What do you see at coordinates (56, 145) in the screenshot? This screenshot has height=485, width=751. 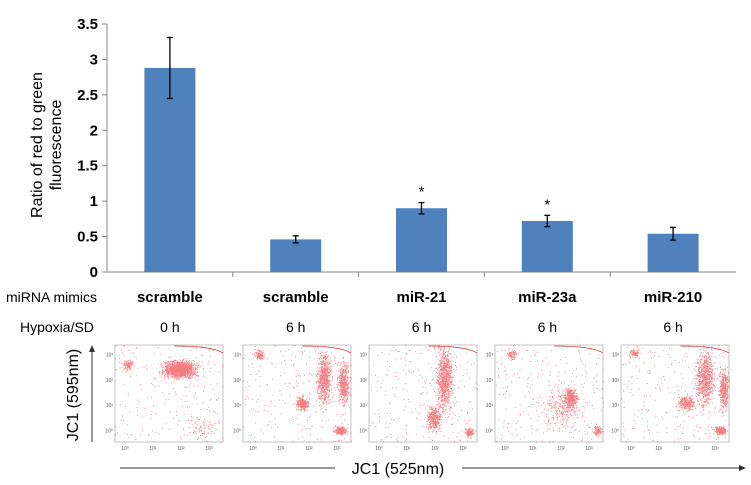 I see `y-axis-label-line2: fluorescence` at bounding box center [56, 145].